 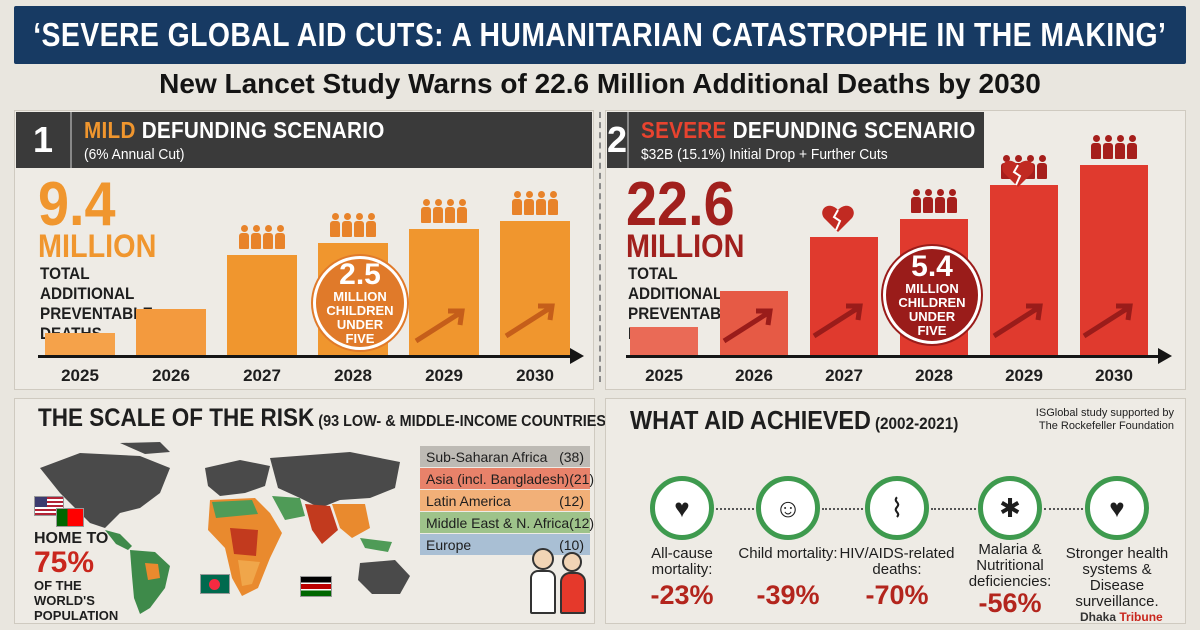 What do you see at coordinates (464, 421) in the screenshot?
I see `risk-title-paren: (93 LOW- & MIDDLE-INCOME COUNTRIES)` at bounding box center [464, 421].